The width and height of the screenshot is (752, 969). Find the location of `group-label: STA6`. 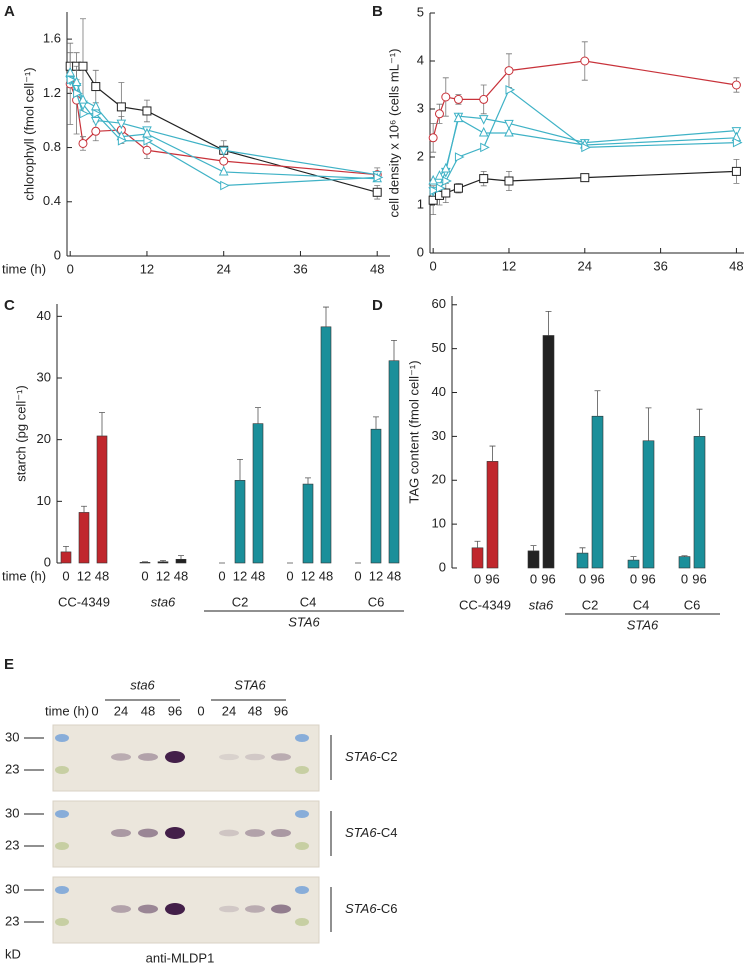

group-label: STA6 is located at coordinates (250, 684).